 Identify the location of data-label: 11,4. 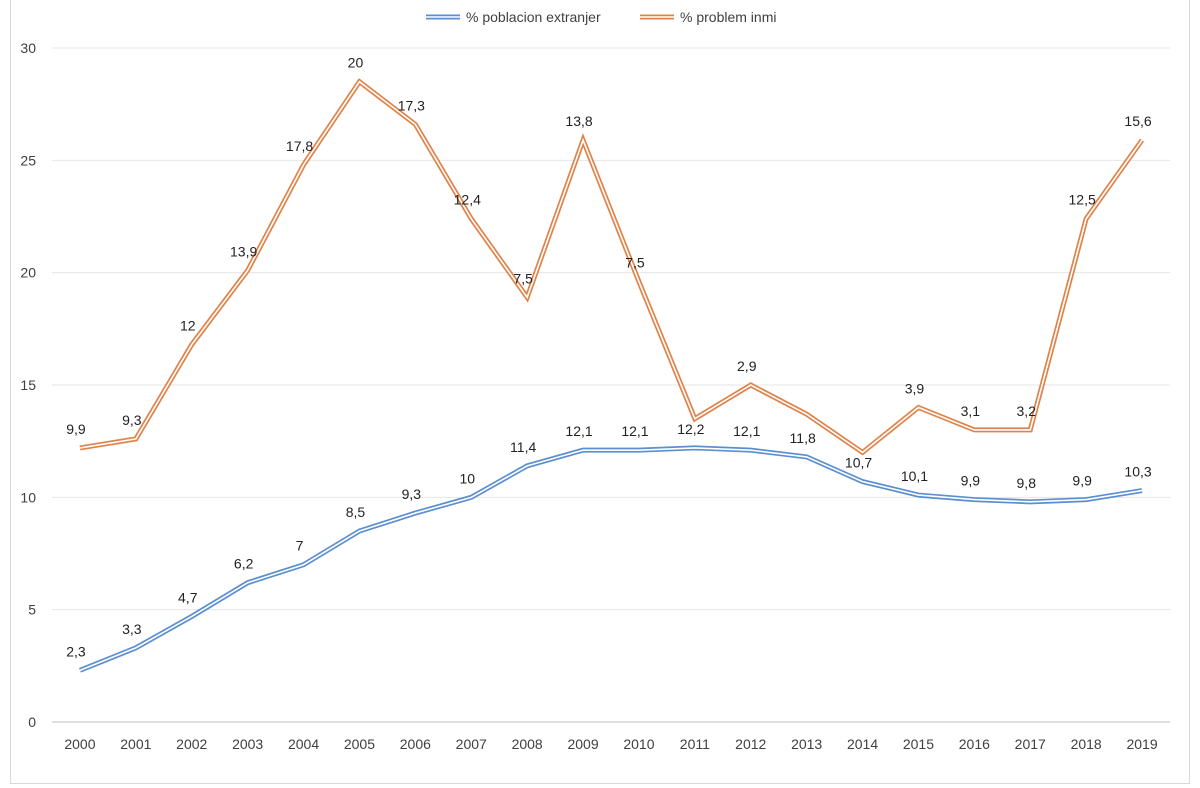
(523, 447).